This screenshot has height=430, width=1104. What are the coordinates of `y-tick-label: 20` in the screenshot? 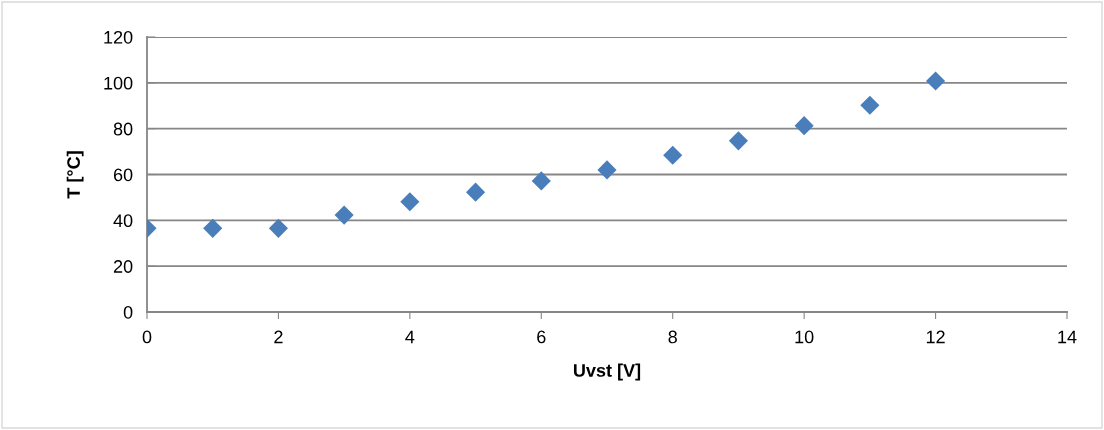 It's located at (123, 266).